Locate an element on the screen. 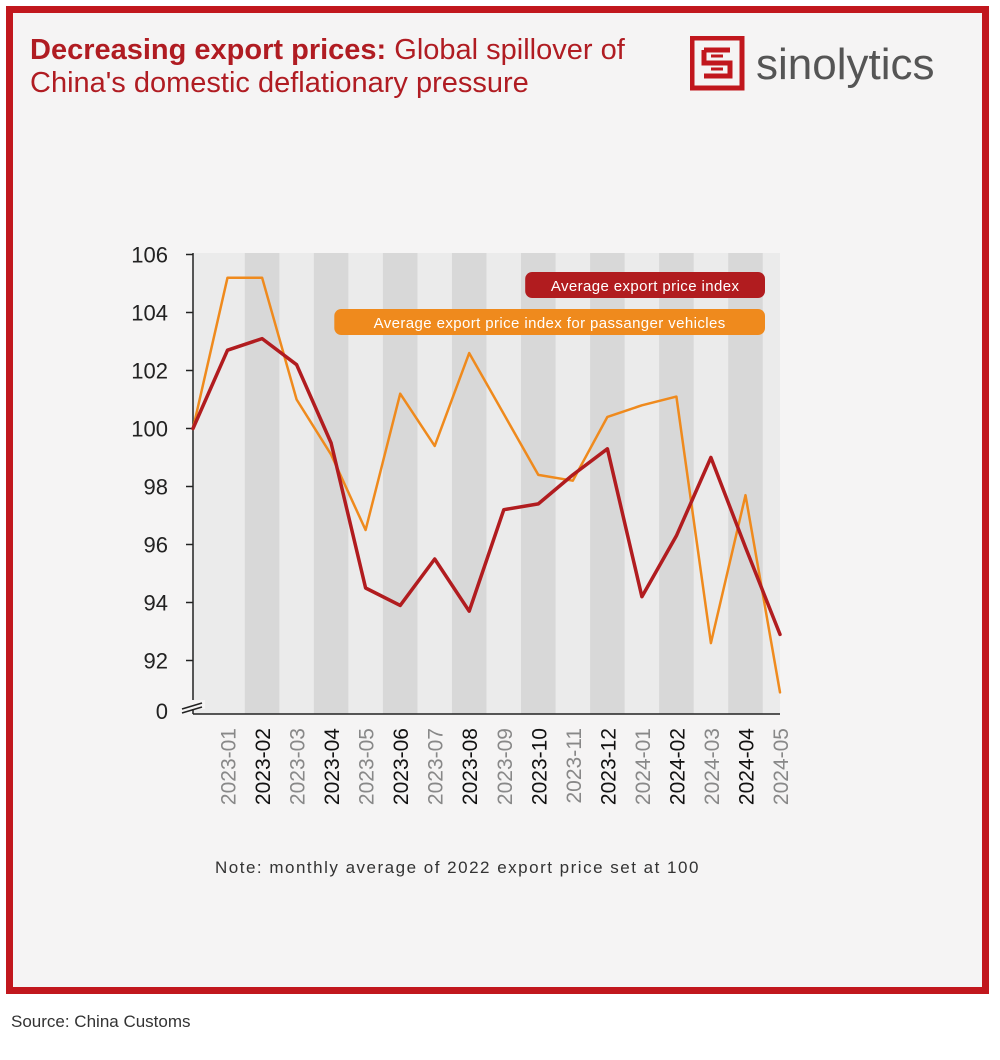 This screenshot has height=1060, width=1000. x-tick-label: 2023-02 is located at coordinates (263, 766).